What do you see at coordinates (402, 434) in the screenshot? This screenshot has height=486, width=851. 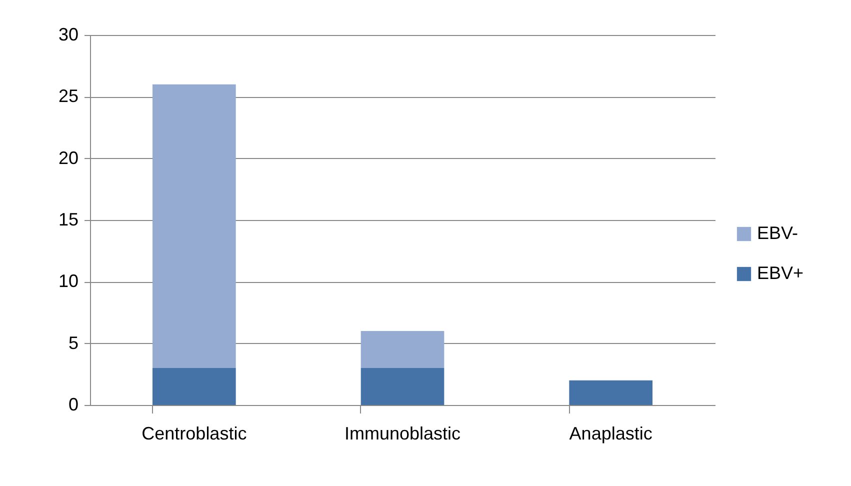 I see `x-tick-label: Immunoblastic` at bounding box center [402, 434].